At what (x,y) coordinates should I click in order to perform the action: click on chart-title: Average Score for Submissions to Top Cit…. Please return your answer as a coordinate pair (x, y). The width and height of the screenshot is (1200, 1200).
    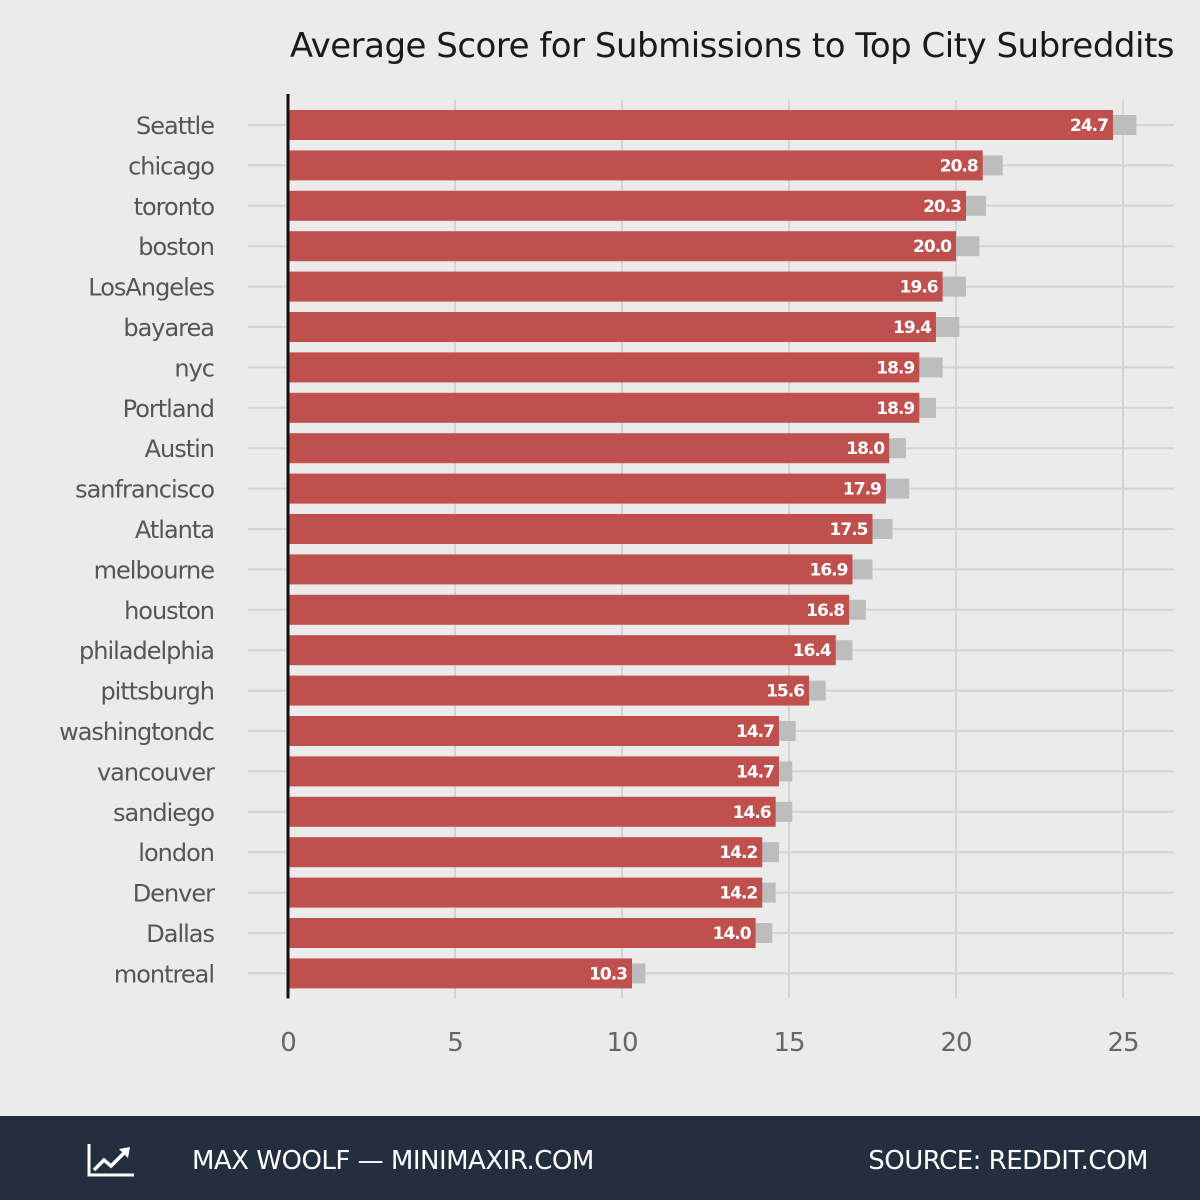
    Looking at the image, I should click on (732, 46).